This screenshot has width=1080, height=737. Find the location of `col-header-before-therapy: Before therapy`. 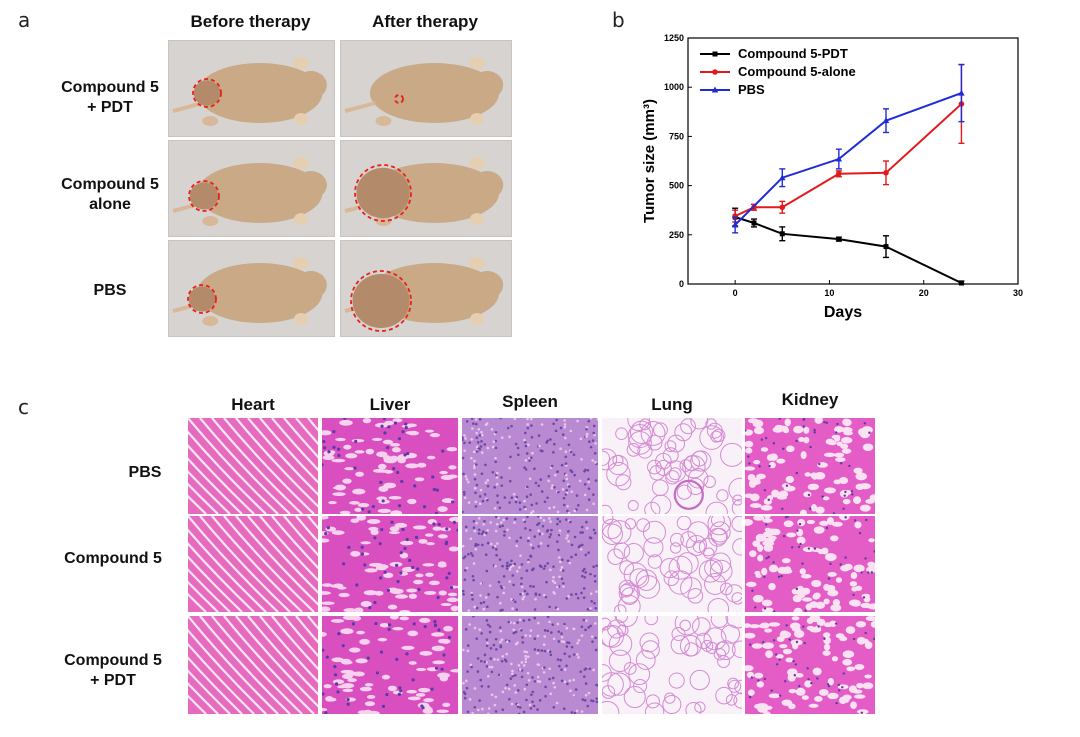

col-header-before-therapy: Before therapy is located at coordinates (250, 21).